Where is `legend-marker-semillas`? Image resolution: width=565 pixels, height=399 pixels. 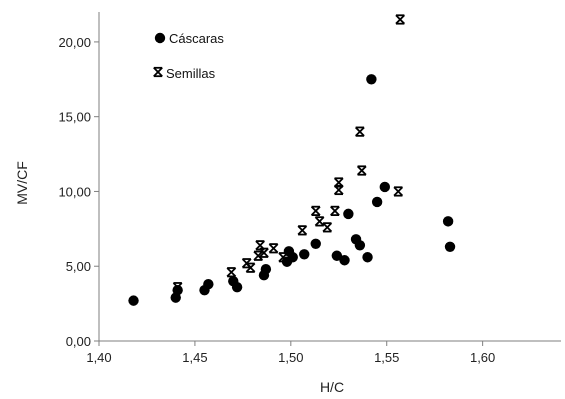 legend-marker-semillas is located at coordinates (158, 72).